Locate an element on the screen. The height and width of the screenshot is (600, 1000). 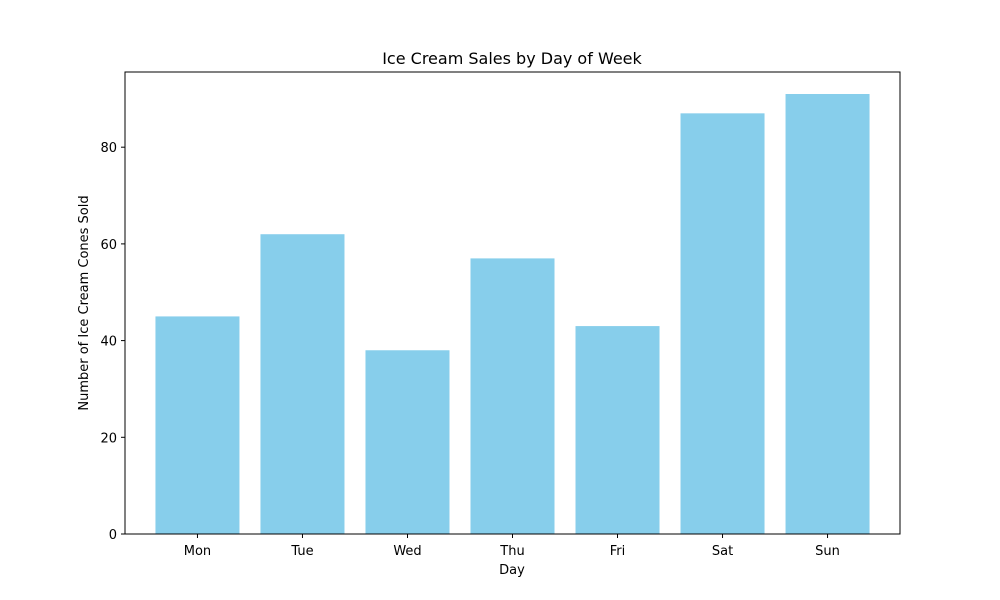
x-ticks-group: Mon Tue Wed Thu Fri Sat Sun is located at coordinates (512, 546).